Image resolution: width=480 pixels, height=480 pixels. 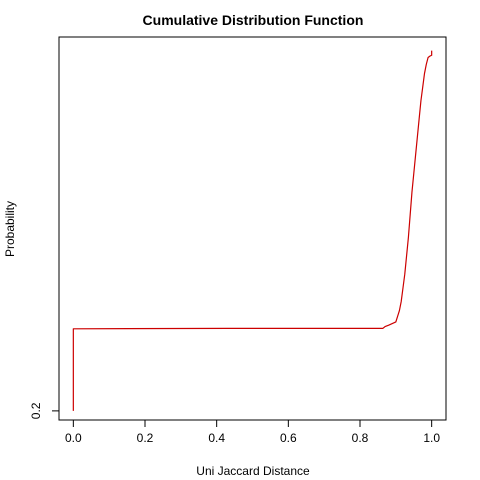 What do you see at coordinates (145, 438) in the screenshot?
I see `x-tick-label: 0.2` at bounding box center [145, 438].